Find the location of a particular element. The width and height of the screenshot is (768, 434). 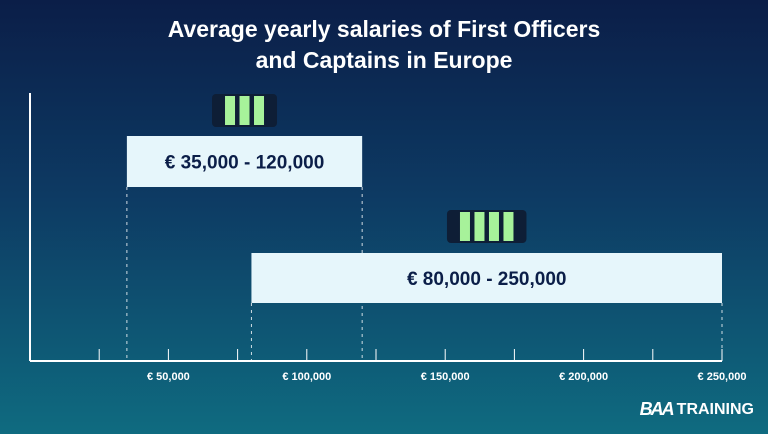

first-officers-range-bar is located at coordinates (244, 161).